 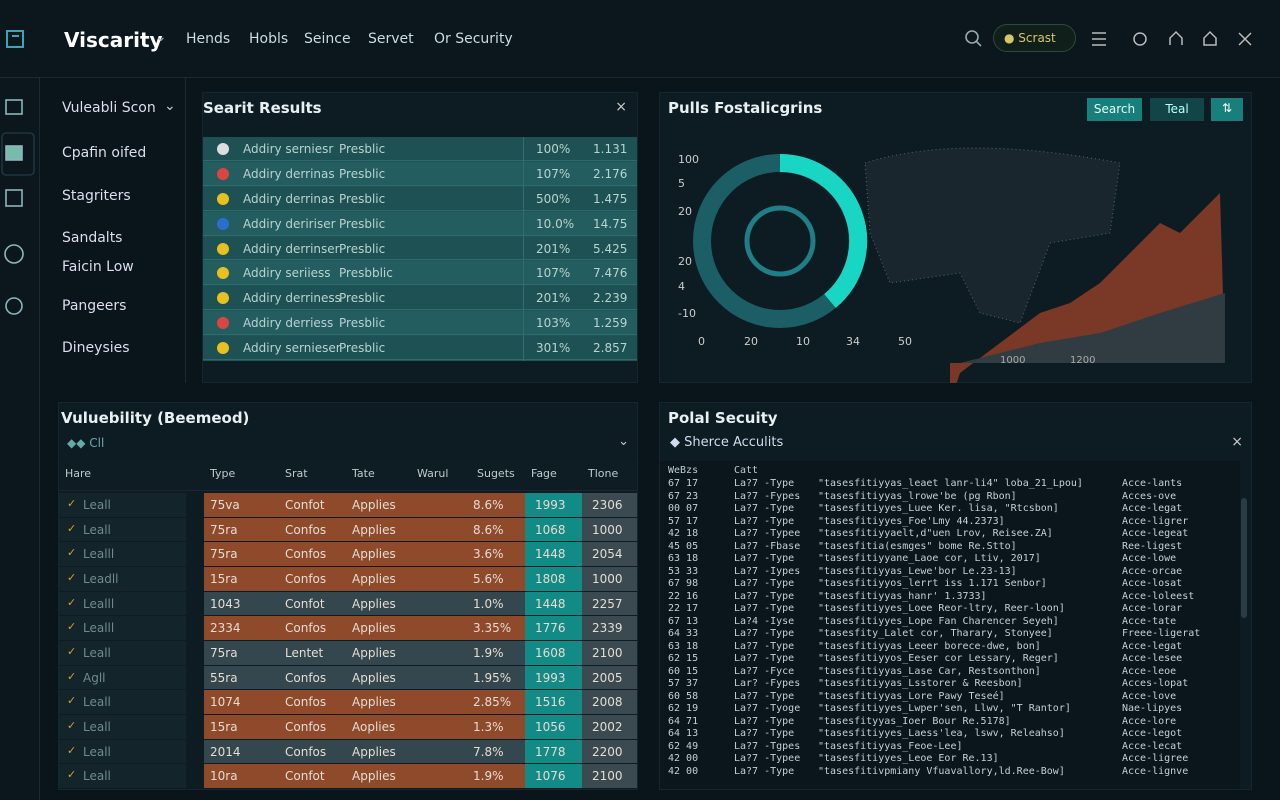 I want to click on cell: 100%, so click(x=553, y=149).